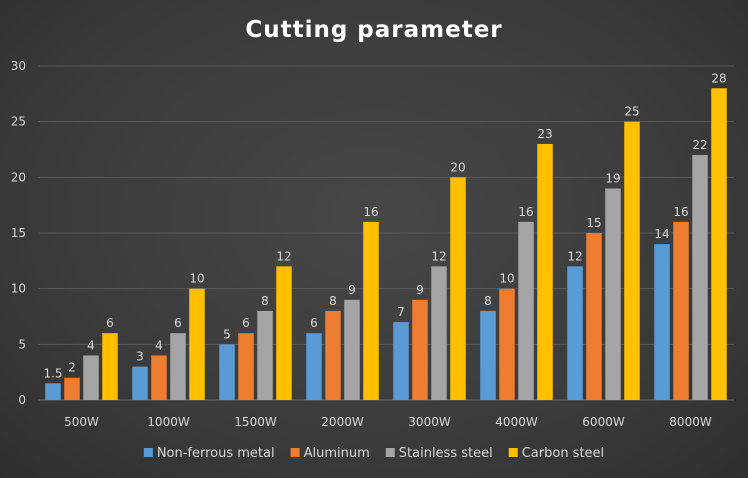 Image resolution: width=748 pixels, height=478 pixels. I want to click on x-tick-label: 4000W, so click(516, 422).